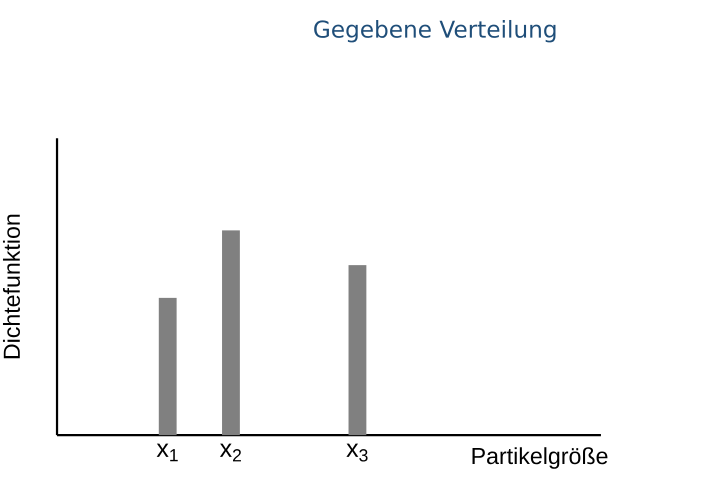 The image size is (725, 497). I want to click on chart-title: Gegebene Verteilung, so click(435, 31).